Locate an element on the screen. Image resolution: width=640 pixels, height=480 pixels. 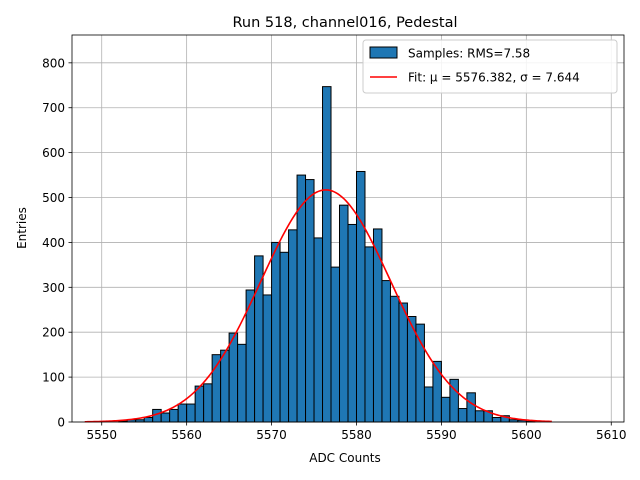
x-axis-ticks: 5550 5560 5570 5580 5590 5600 5610 is located at coordinates (356, 432).